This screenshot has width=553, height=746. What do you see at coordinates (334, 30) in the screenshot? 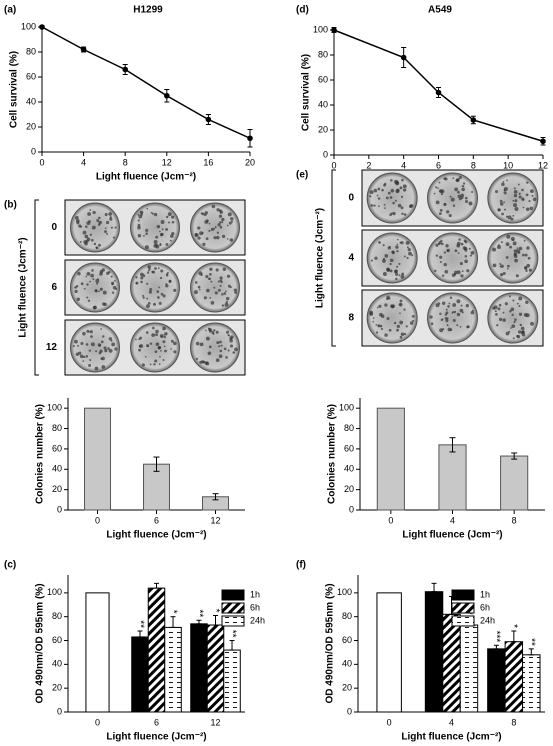
I see `data-point` at bounding box center [334, 30].